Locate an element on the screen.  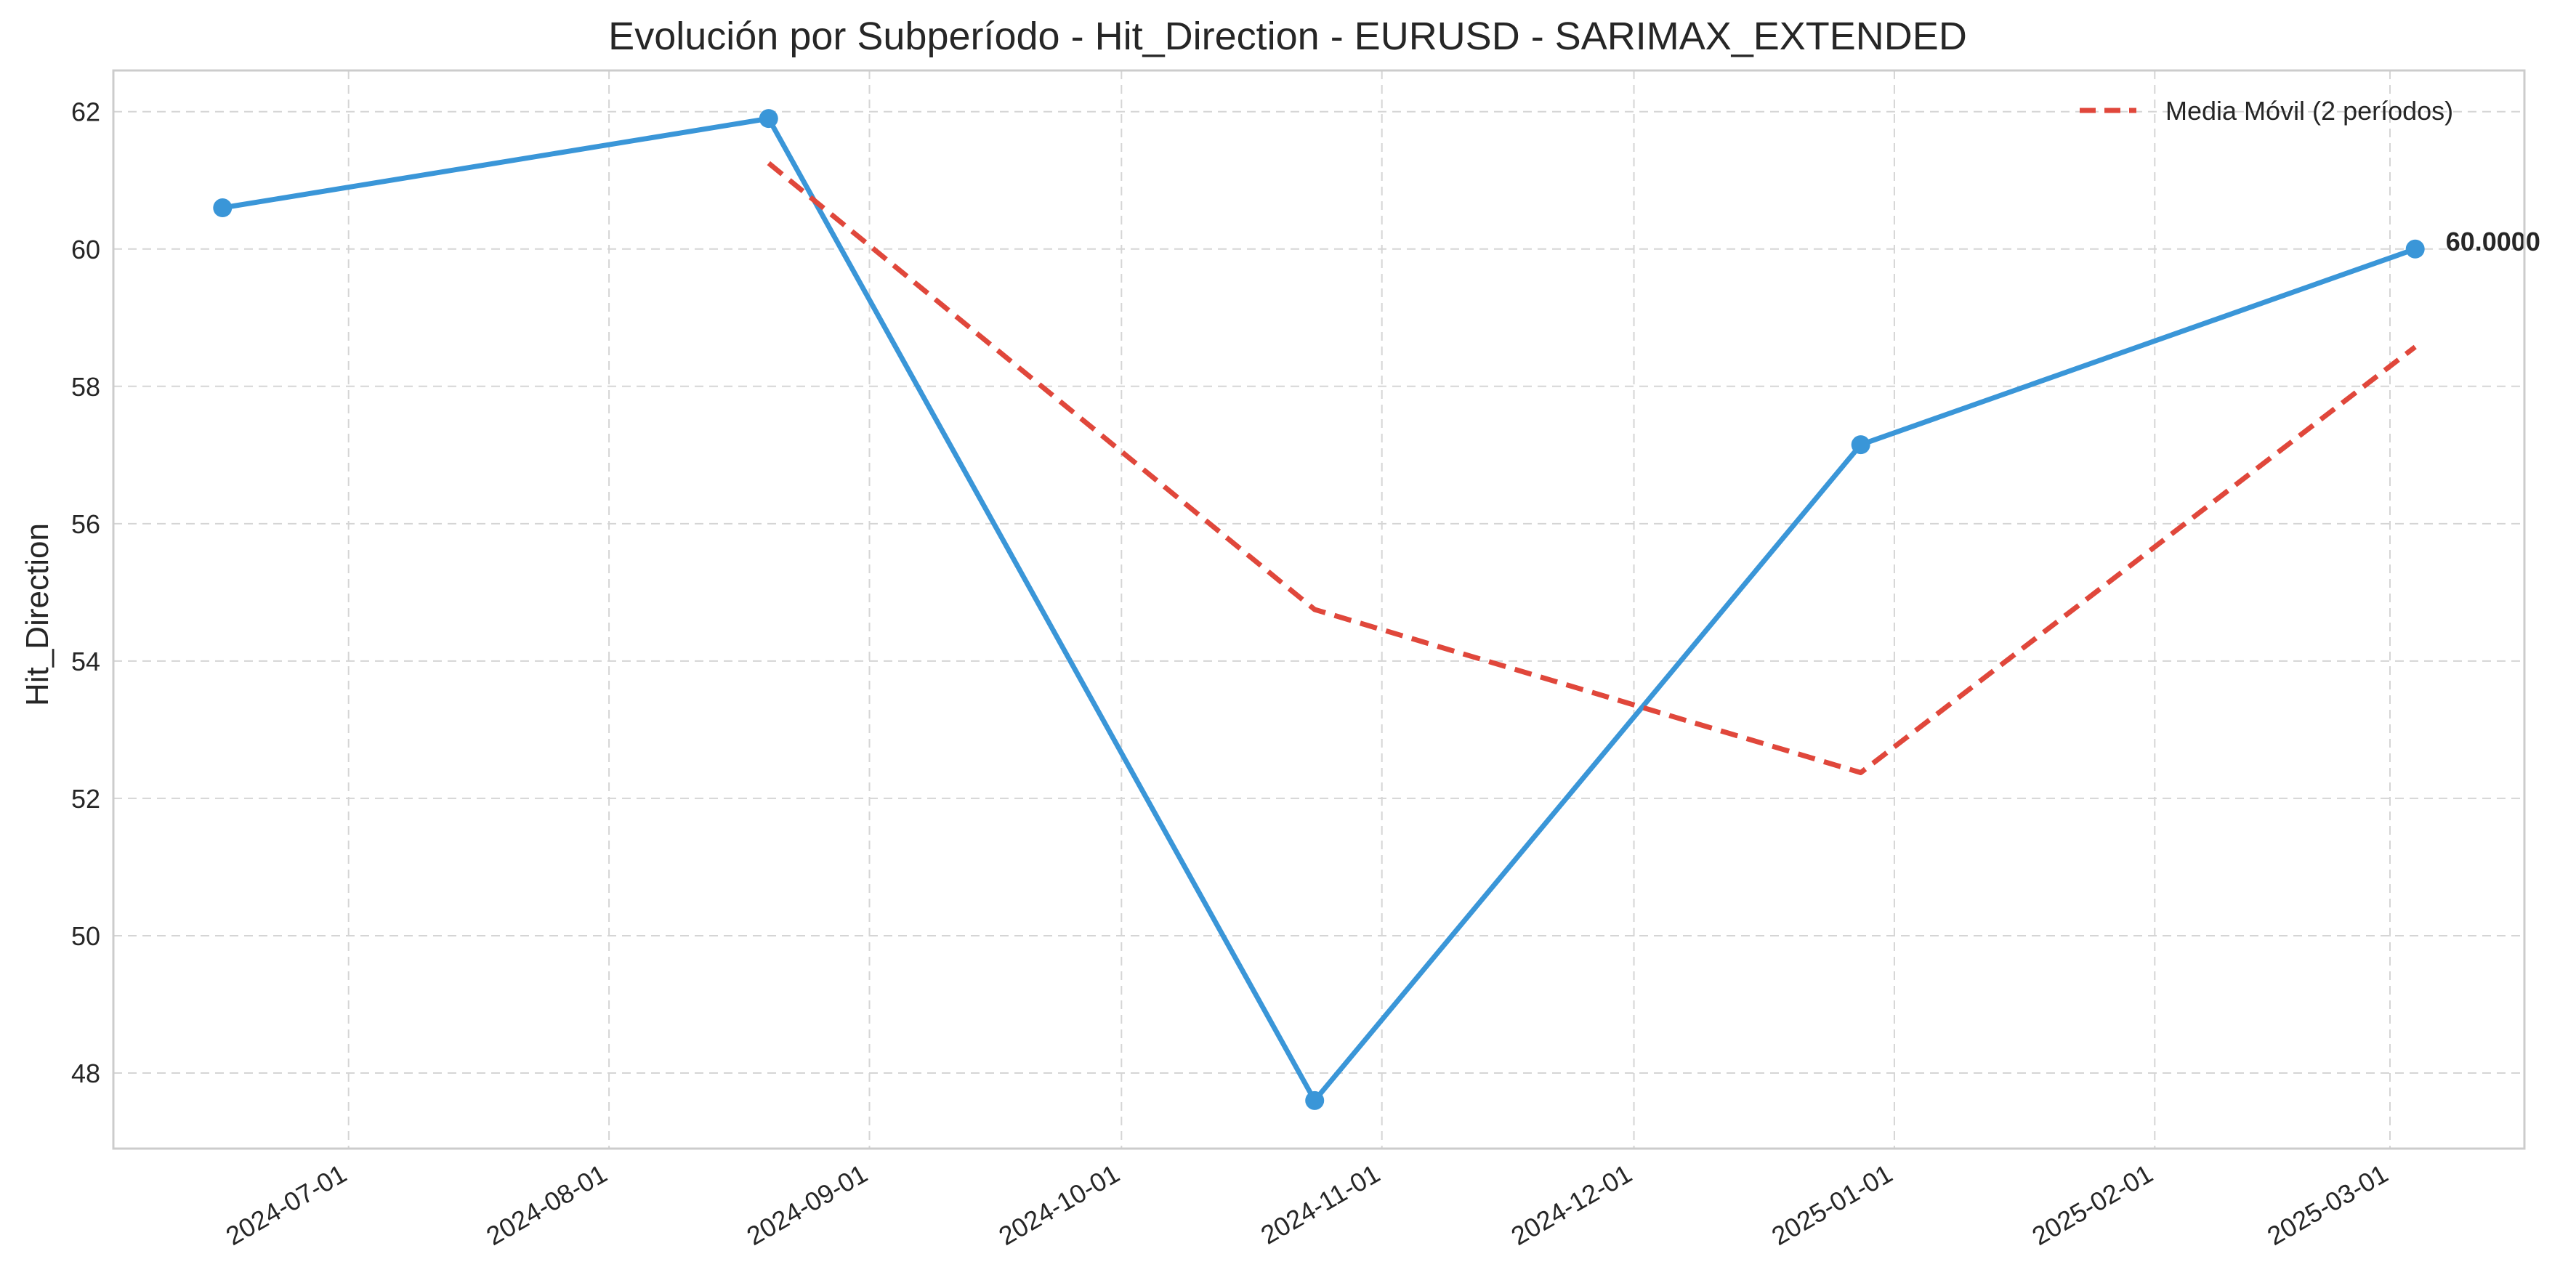
annotations: 60.0000 is located at coordinates (2493, 241).